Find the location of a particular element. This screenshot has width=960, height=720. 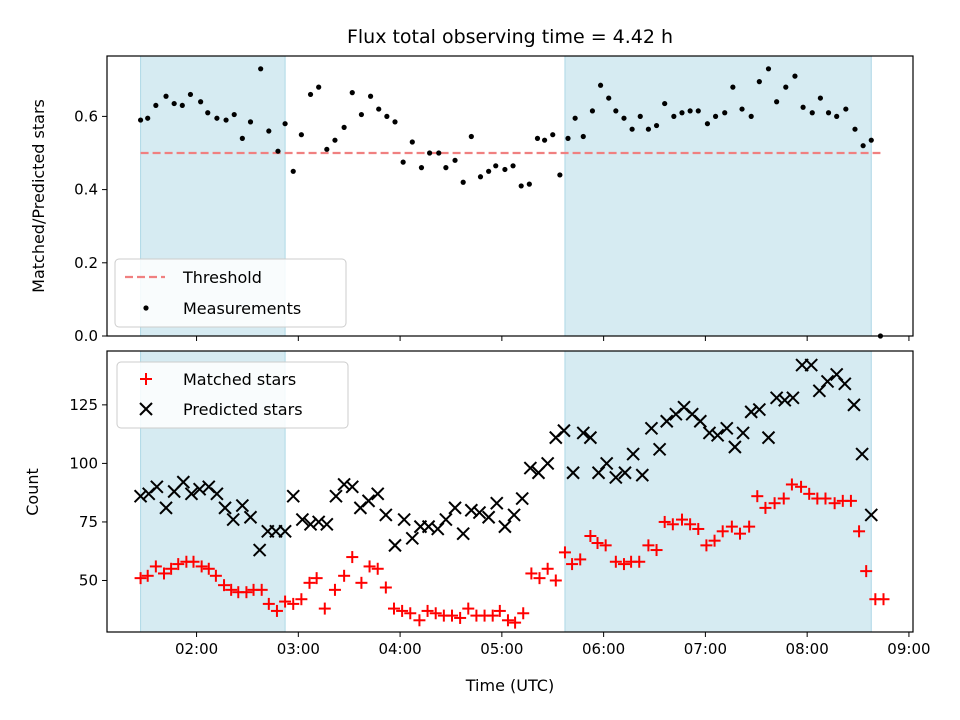

top-ytick-label: 0.0 is located at coordinates (86, 336).